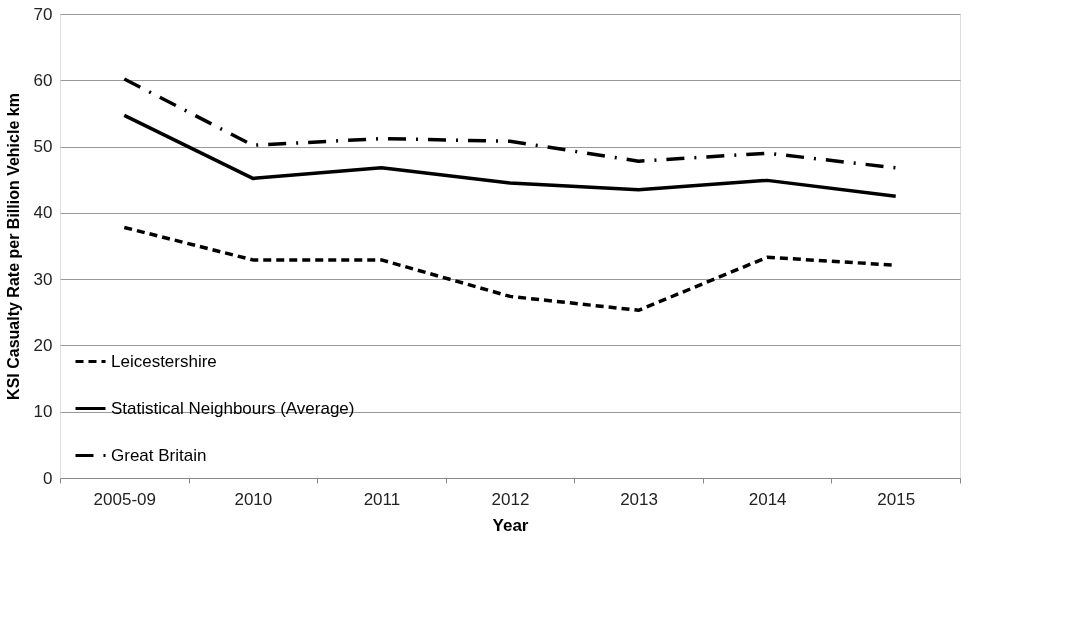 The image size is (1076, 620). Describe the element at coordinates (510, 499) in the screenshot. I see `x-tick-label: 2012` at that location.